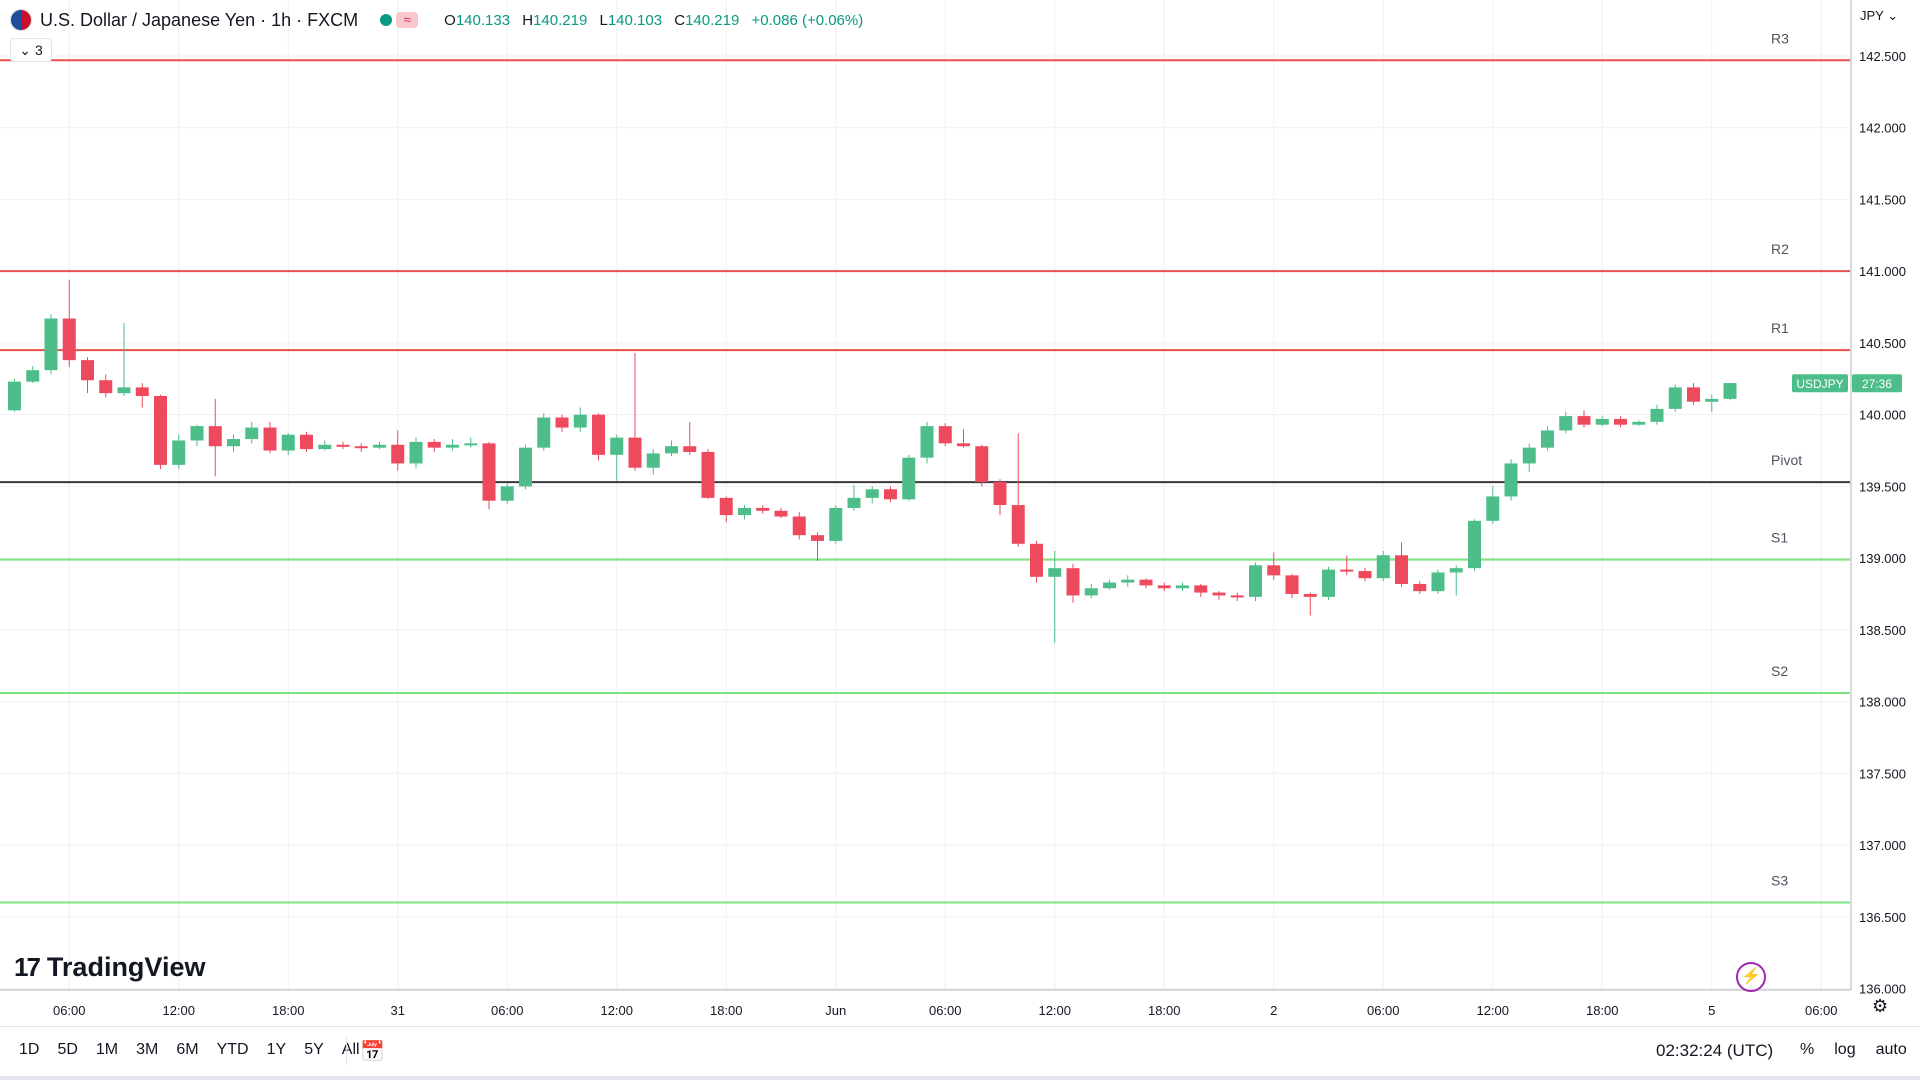  I want to click on goto-date-calendar-icon: 📅, so click(372, 1052).